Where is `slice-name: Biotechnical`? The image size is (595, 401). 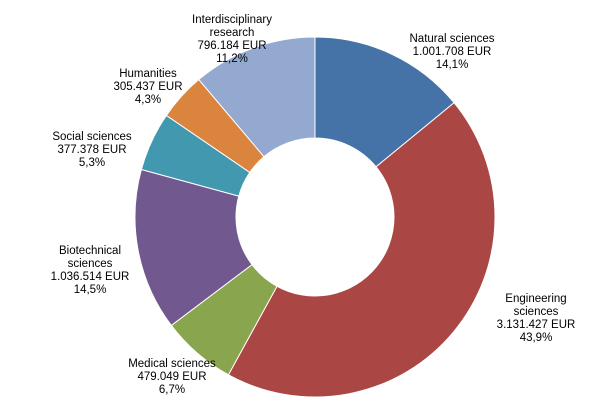
slice-name: Biotechnical is located at coordinates (90, 251).